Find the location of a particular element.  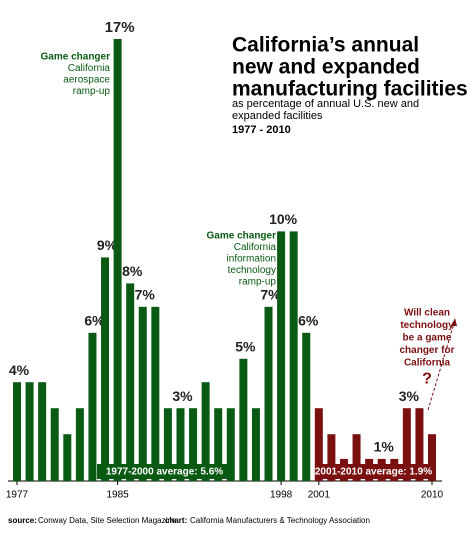

source-label: source: is located at coordinates (22, 520).